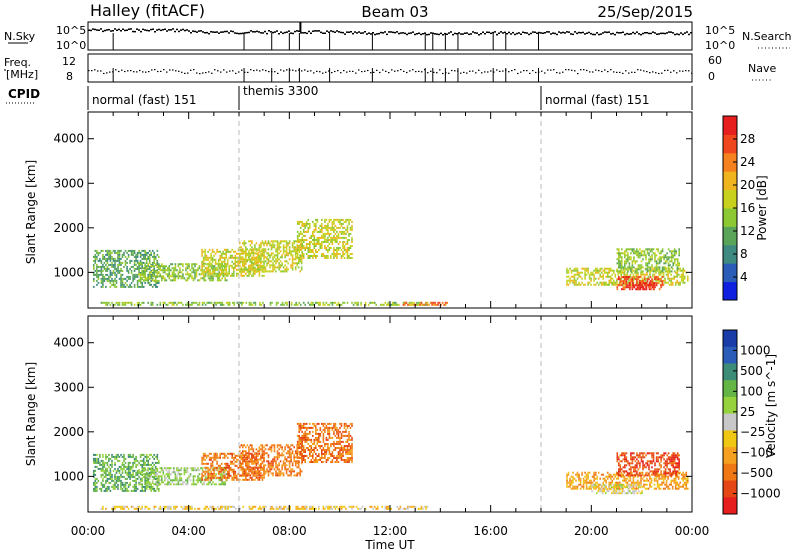 The image size is (800, 554). Describe the element at coordinates (645, 12) in the screenshot. I see `date-title: 25/Sep/2015` at that location.